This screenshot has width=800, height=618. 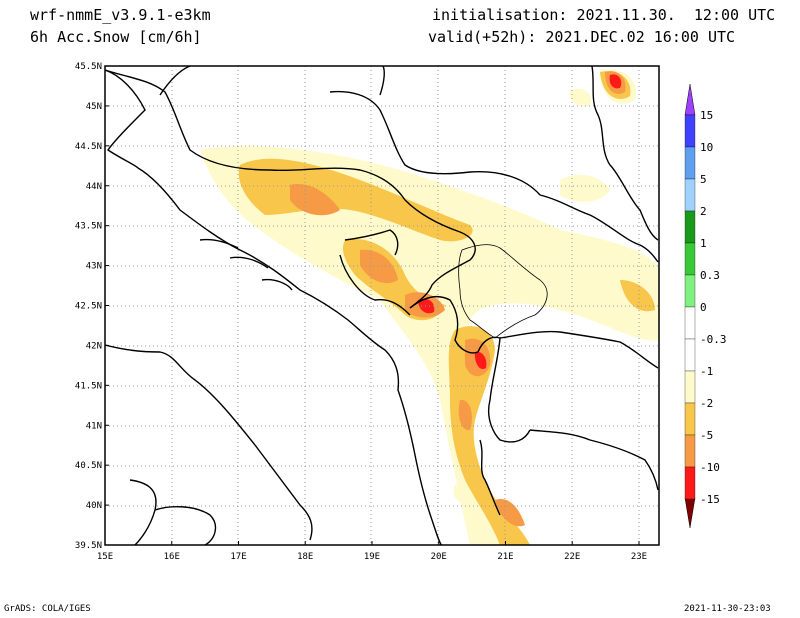 What do you see at coordinates (703, 179) in the screenshot?
I see `colorbar-label: 5` at bounding box center [703, 179].